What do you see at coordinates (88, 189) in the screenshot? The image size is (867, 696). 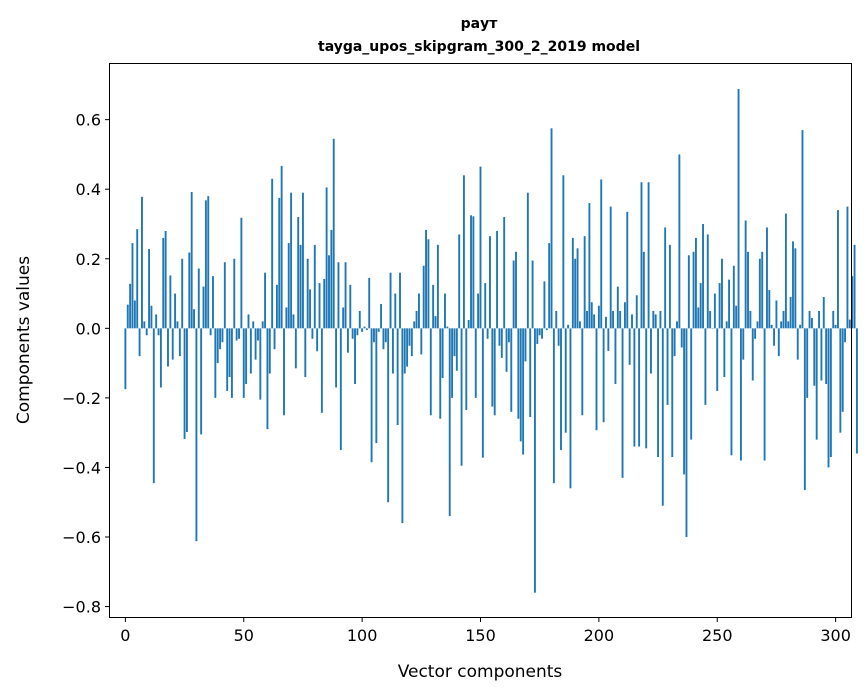 I see `y-tick-label: 0.4` at bounding box center [88, 189].